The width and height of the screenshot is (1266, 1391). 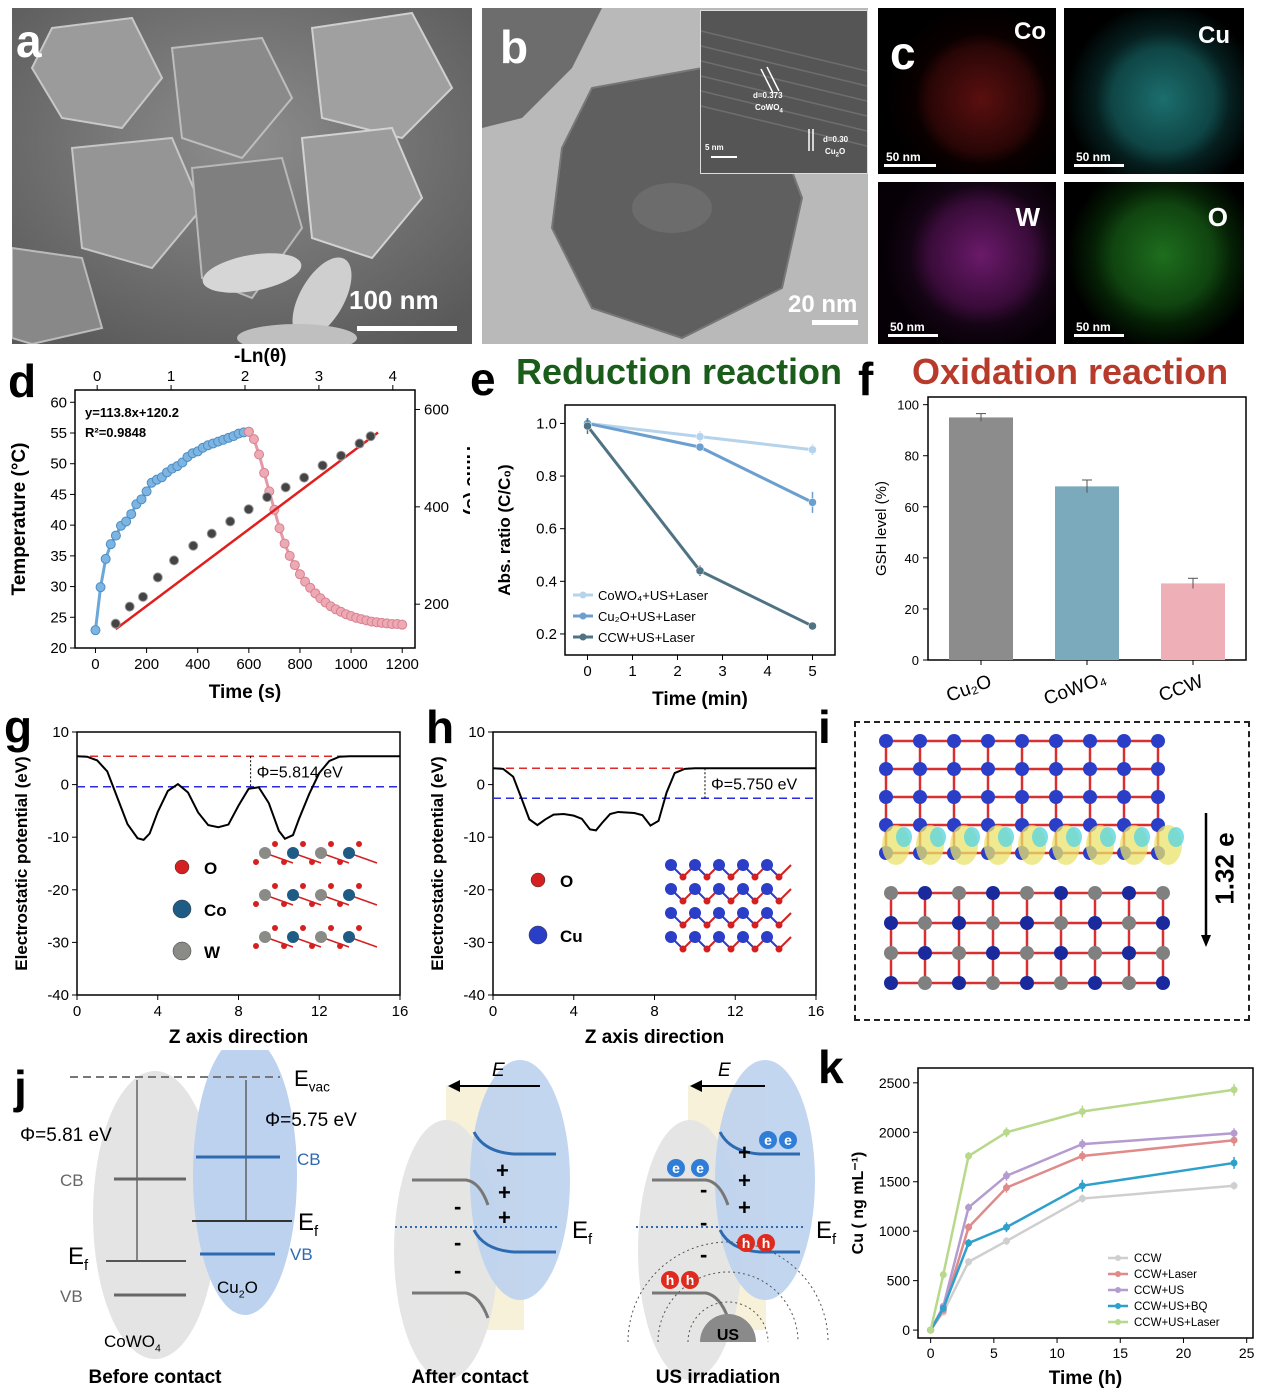 What do you see at coordinates (546, 476) in the screenshot?
I see `y-tick-label: 0.8` at bounding box center [546, 476].